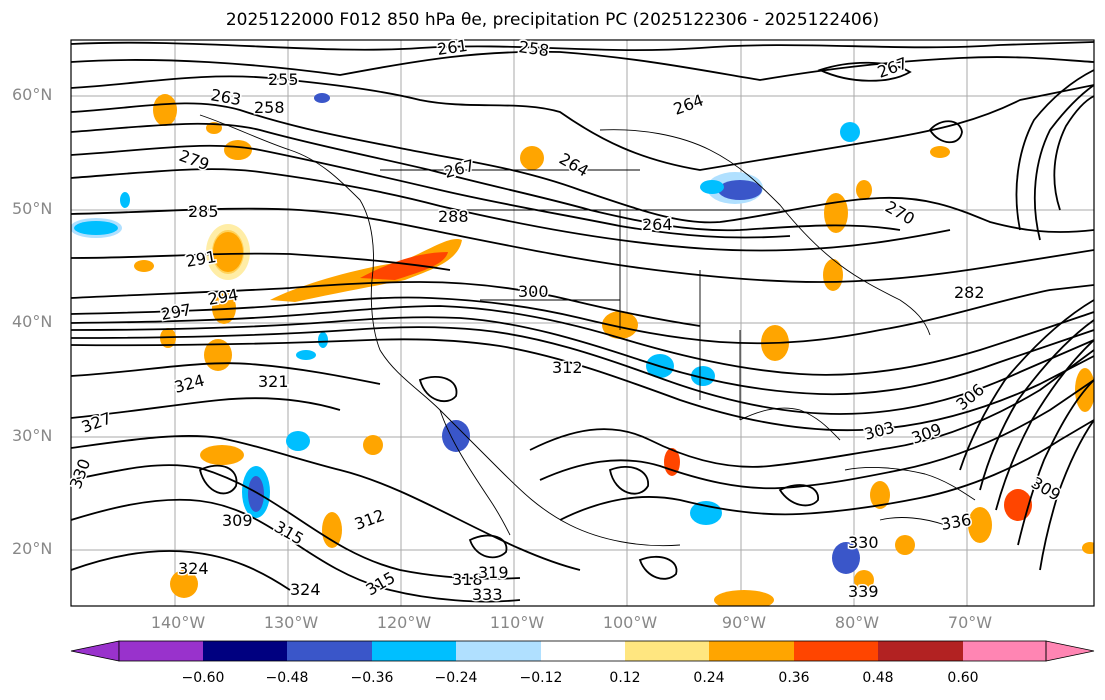 The image size is (1105, 700). I want to click on colorbar-tick-label: 0.12, so click(625, 678).